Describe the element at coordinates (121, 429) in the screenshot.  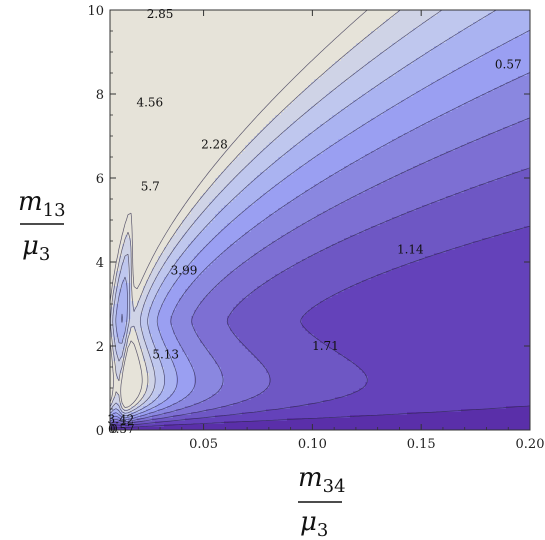
I see `contour-label: 0.57` at that location.